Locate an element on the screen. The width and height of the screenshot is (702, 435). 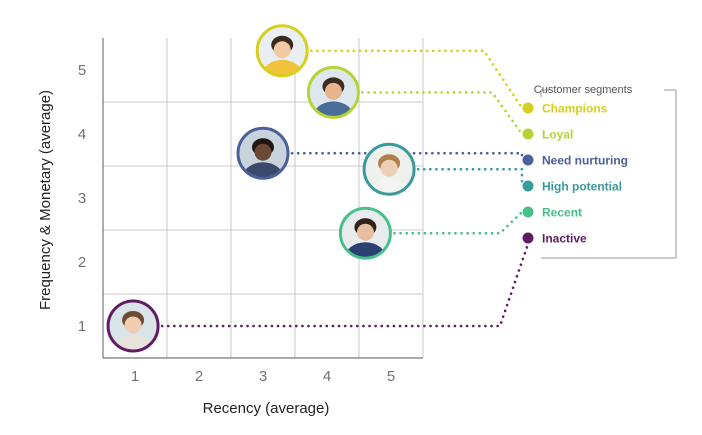
legend-label: Loyal is located at coordinates (557, 135).